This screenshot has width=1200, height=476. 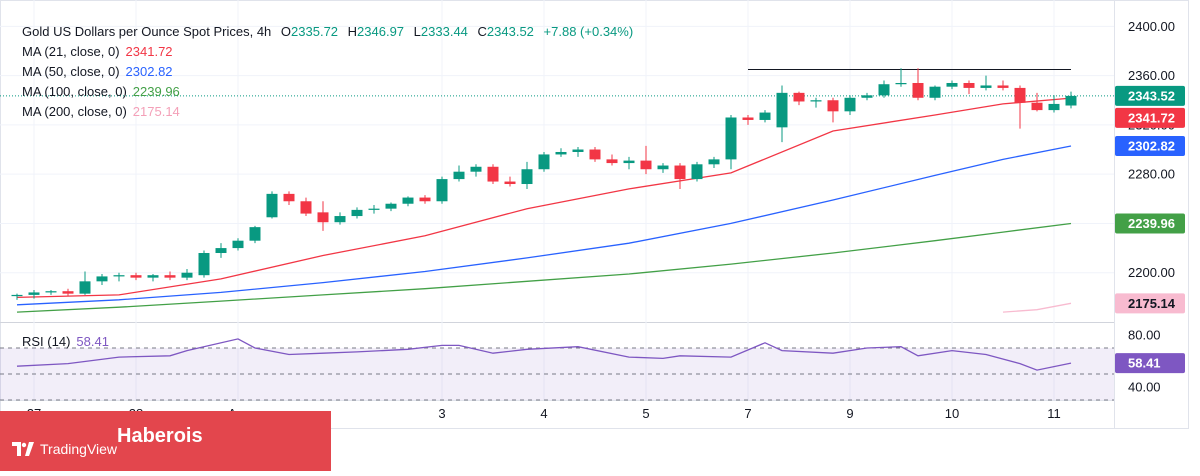 What do you see at coordinates (645, 413) in the screenshot?
I see `time-tick-label: 5` at bounding box center [645, 413].